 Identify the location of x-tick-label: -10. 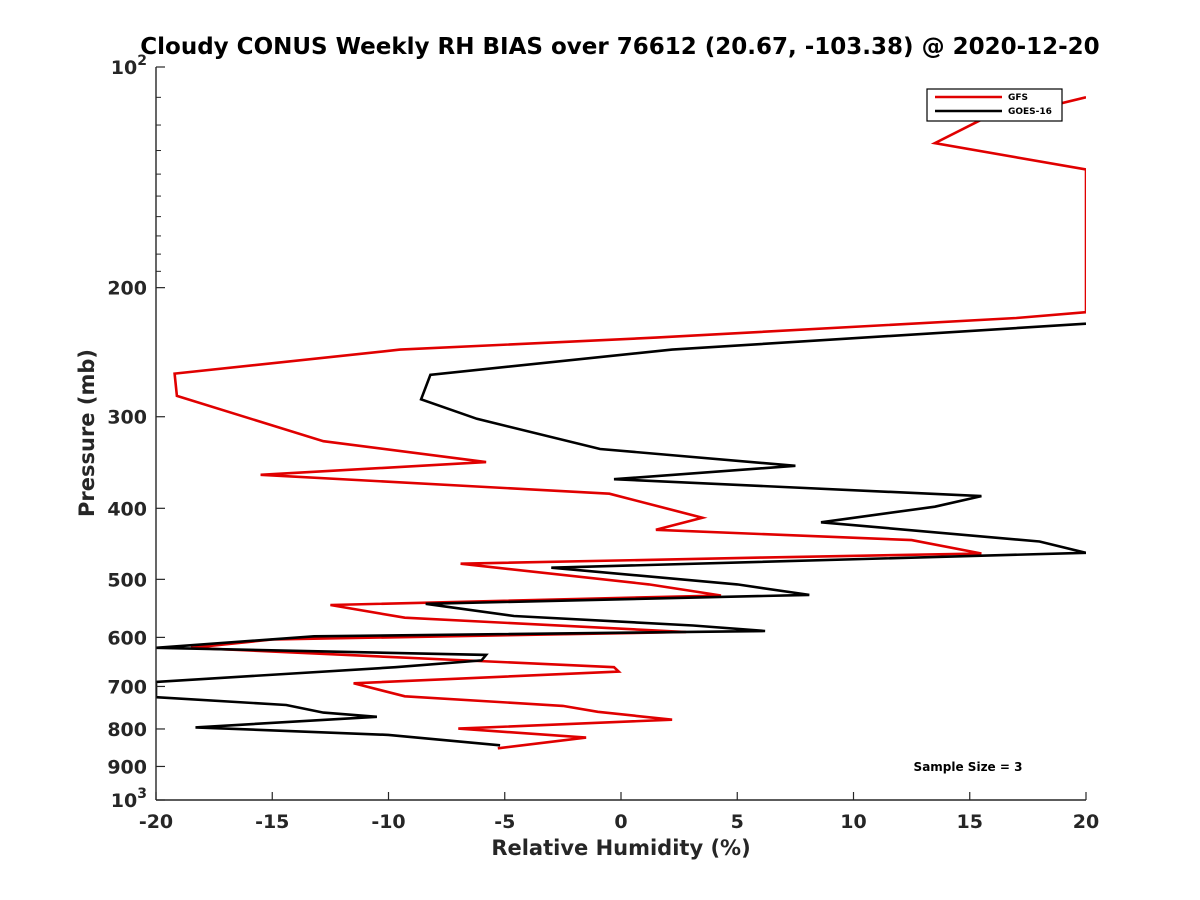
(388, 822).